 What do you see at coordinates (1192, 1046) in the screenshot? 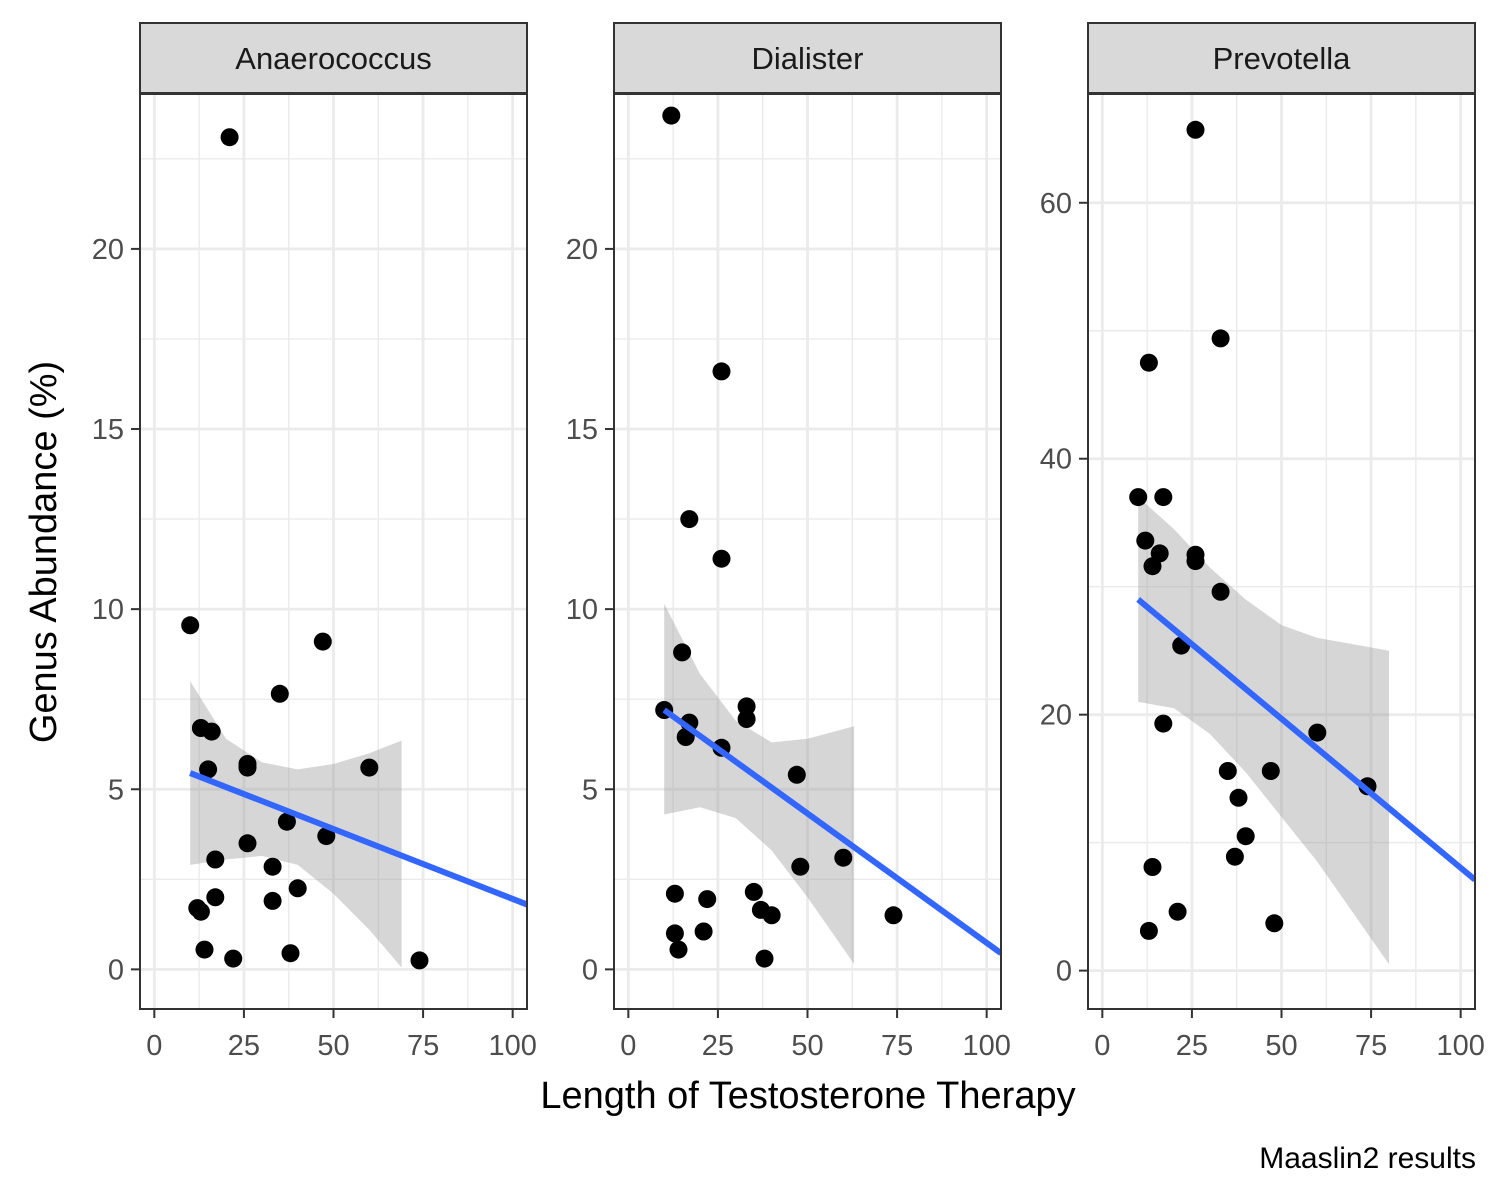
I see `x-tick-label: 25` at bounding box center [1192, 1046].